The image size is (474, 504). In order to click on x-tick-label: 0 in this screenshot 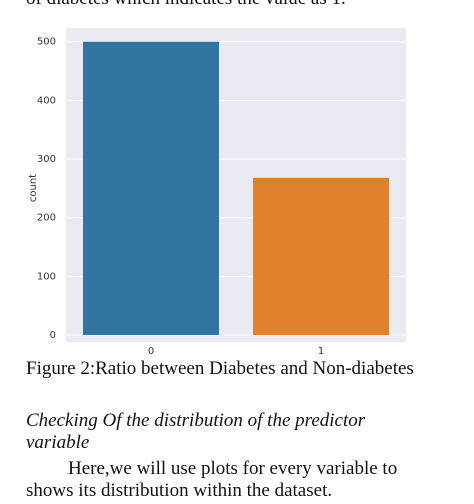, I will do `click(151, 351)`.